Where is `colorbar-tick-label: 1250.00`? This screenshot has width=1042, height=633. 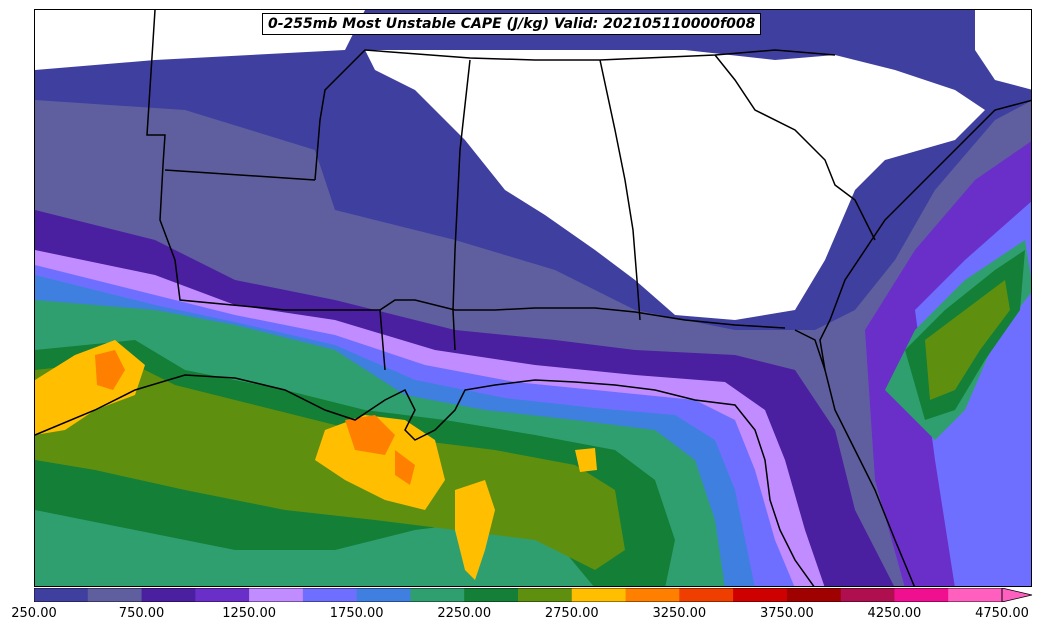 colorbar-tick-label: 1250.00 is located at coordinates (249, 613).